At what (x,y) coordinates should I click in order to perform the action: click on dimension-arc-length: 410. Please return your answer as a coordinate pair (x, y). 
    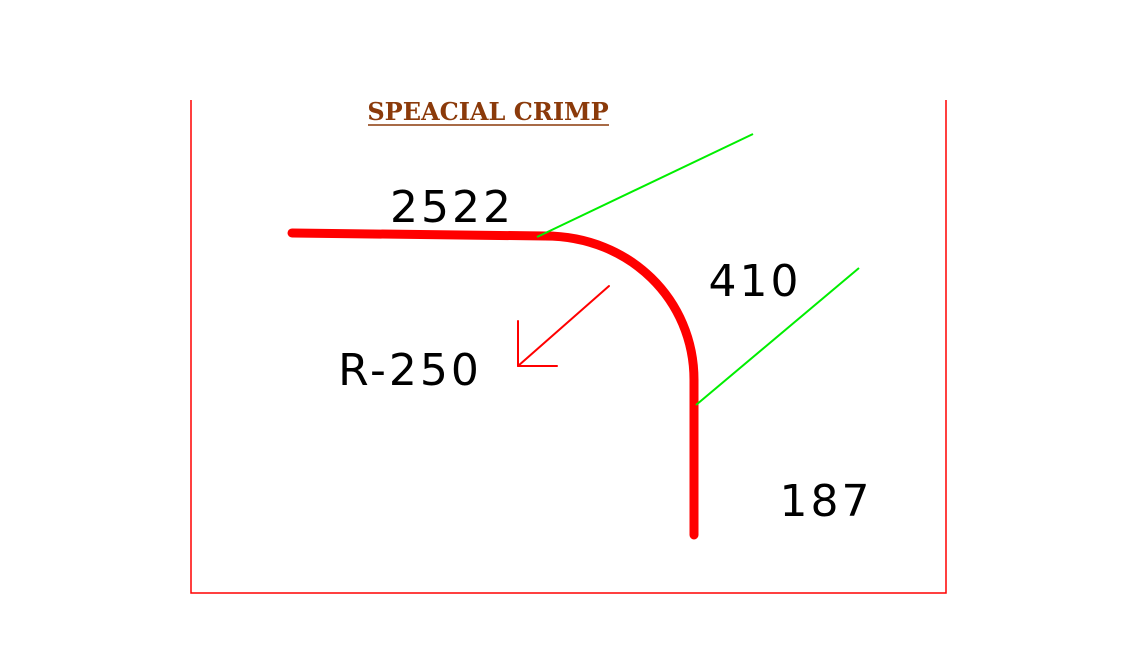
    Looking at the image, I should click on (755, 281).